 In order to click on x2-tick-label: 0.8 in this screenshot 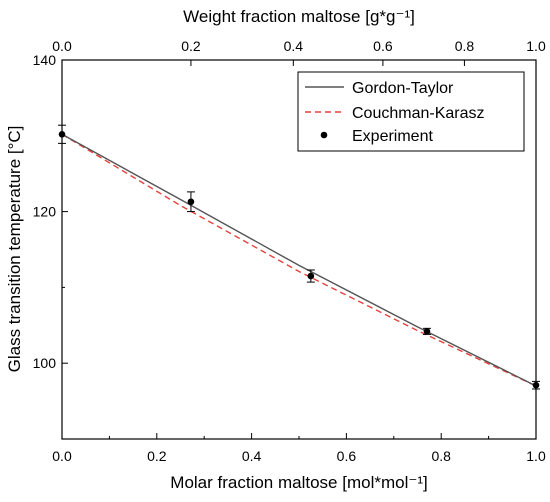, I will do `click(465, 46)`.